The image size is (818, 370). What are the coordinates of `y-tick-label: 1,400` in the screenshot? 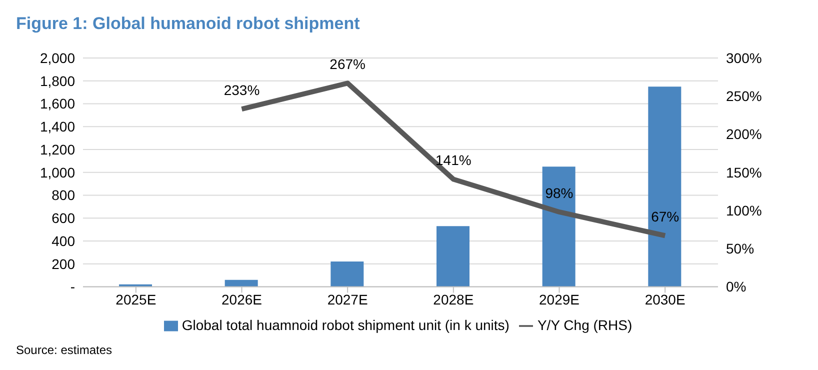 It's located at (58, 126).